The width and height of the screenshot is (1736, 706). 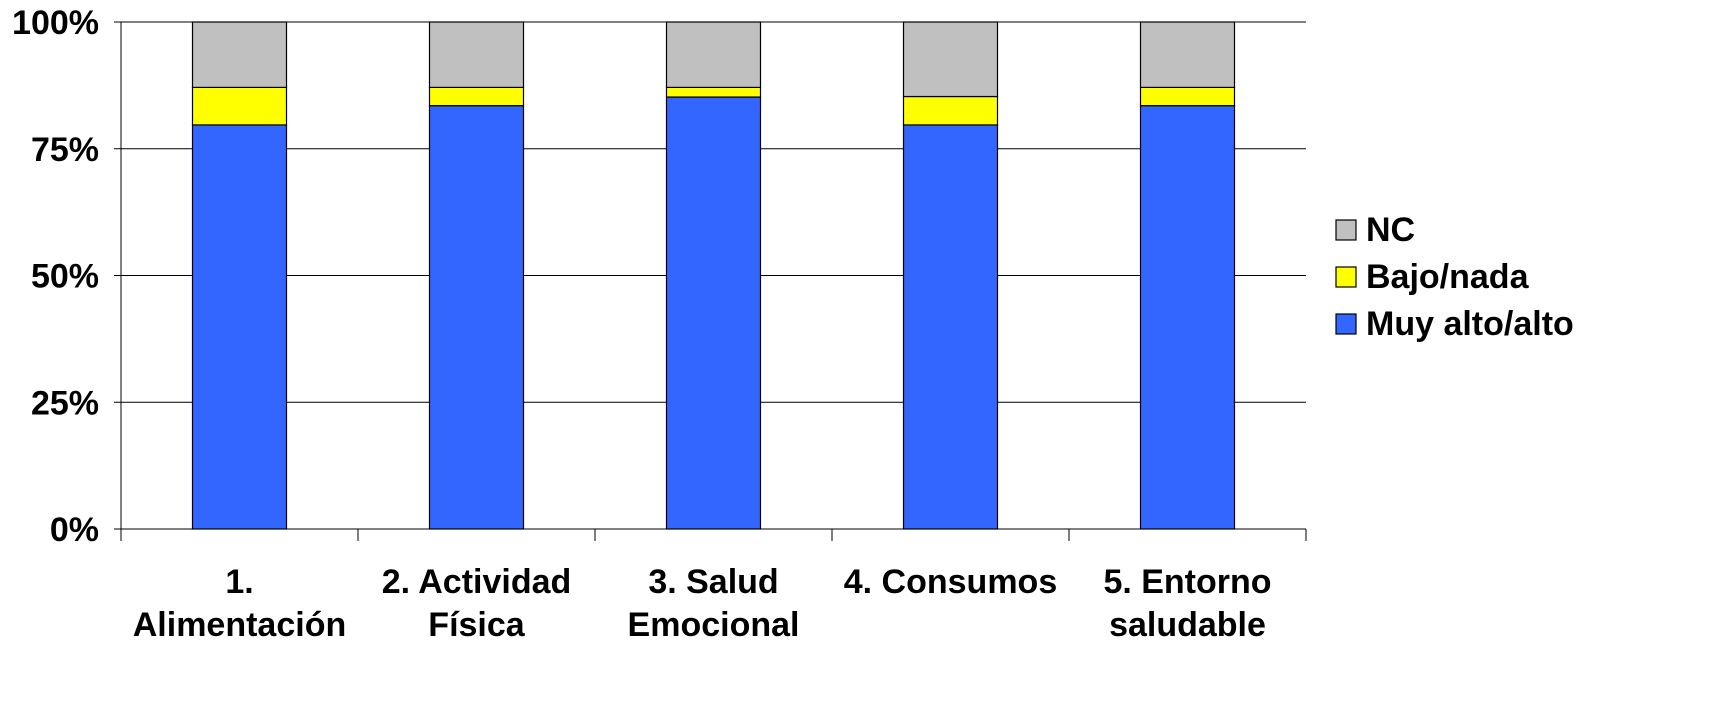 What do you see at coordinates (65, 403) in the screenshot?
I see `y-tick-label: 25%` at bounding box center [65, 403].